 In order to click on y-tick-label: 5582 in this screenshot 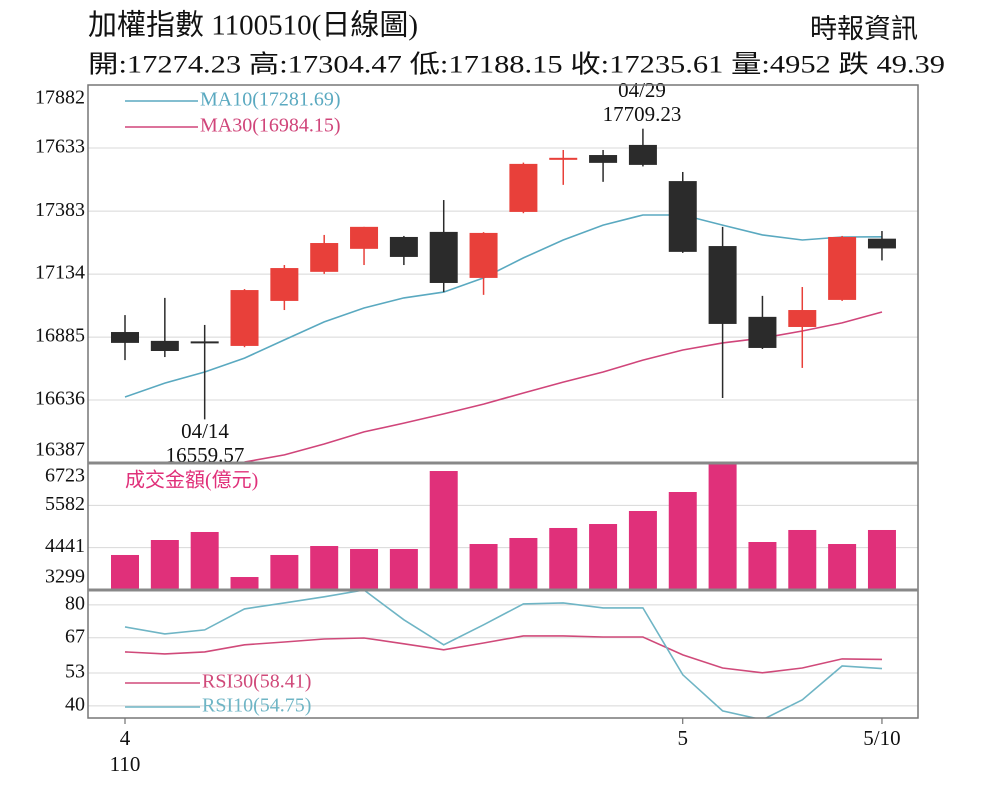, I will do `click(65, 504)`.